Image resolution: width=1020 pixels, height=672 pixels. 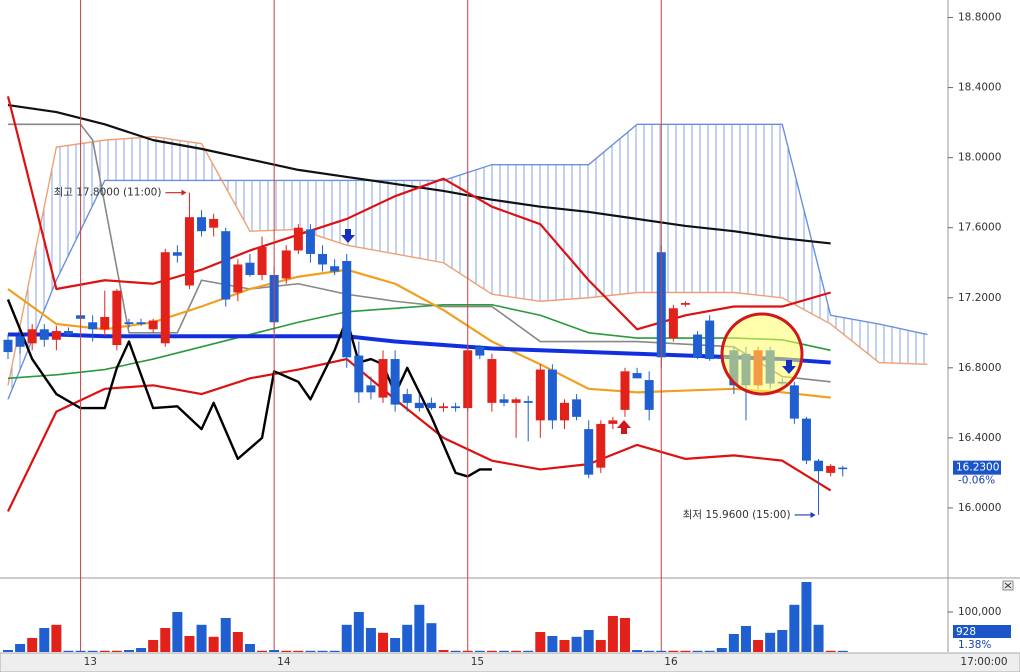 I want to click on y-tick-label: 18.0000, so click(x=979, y=158).